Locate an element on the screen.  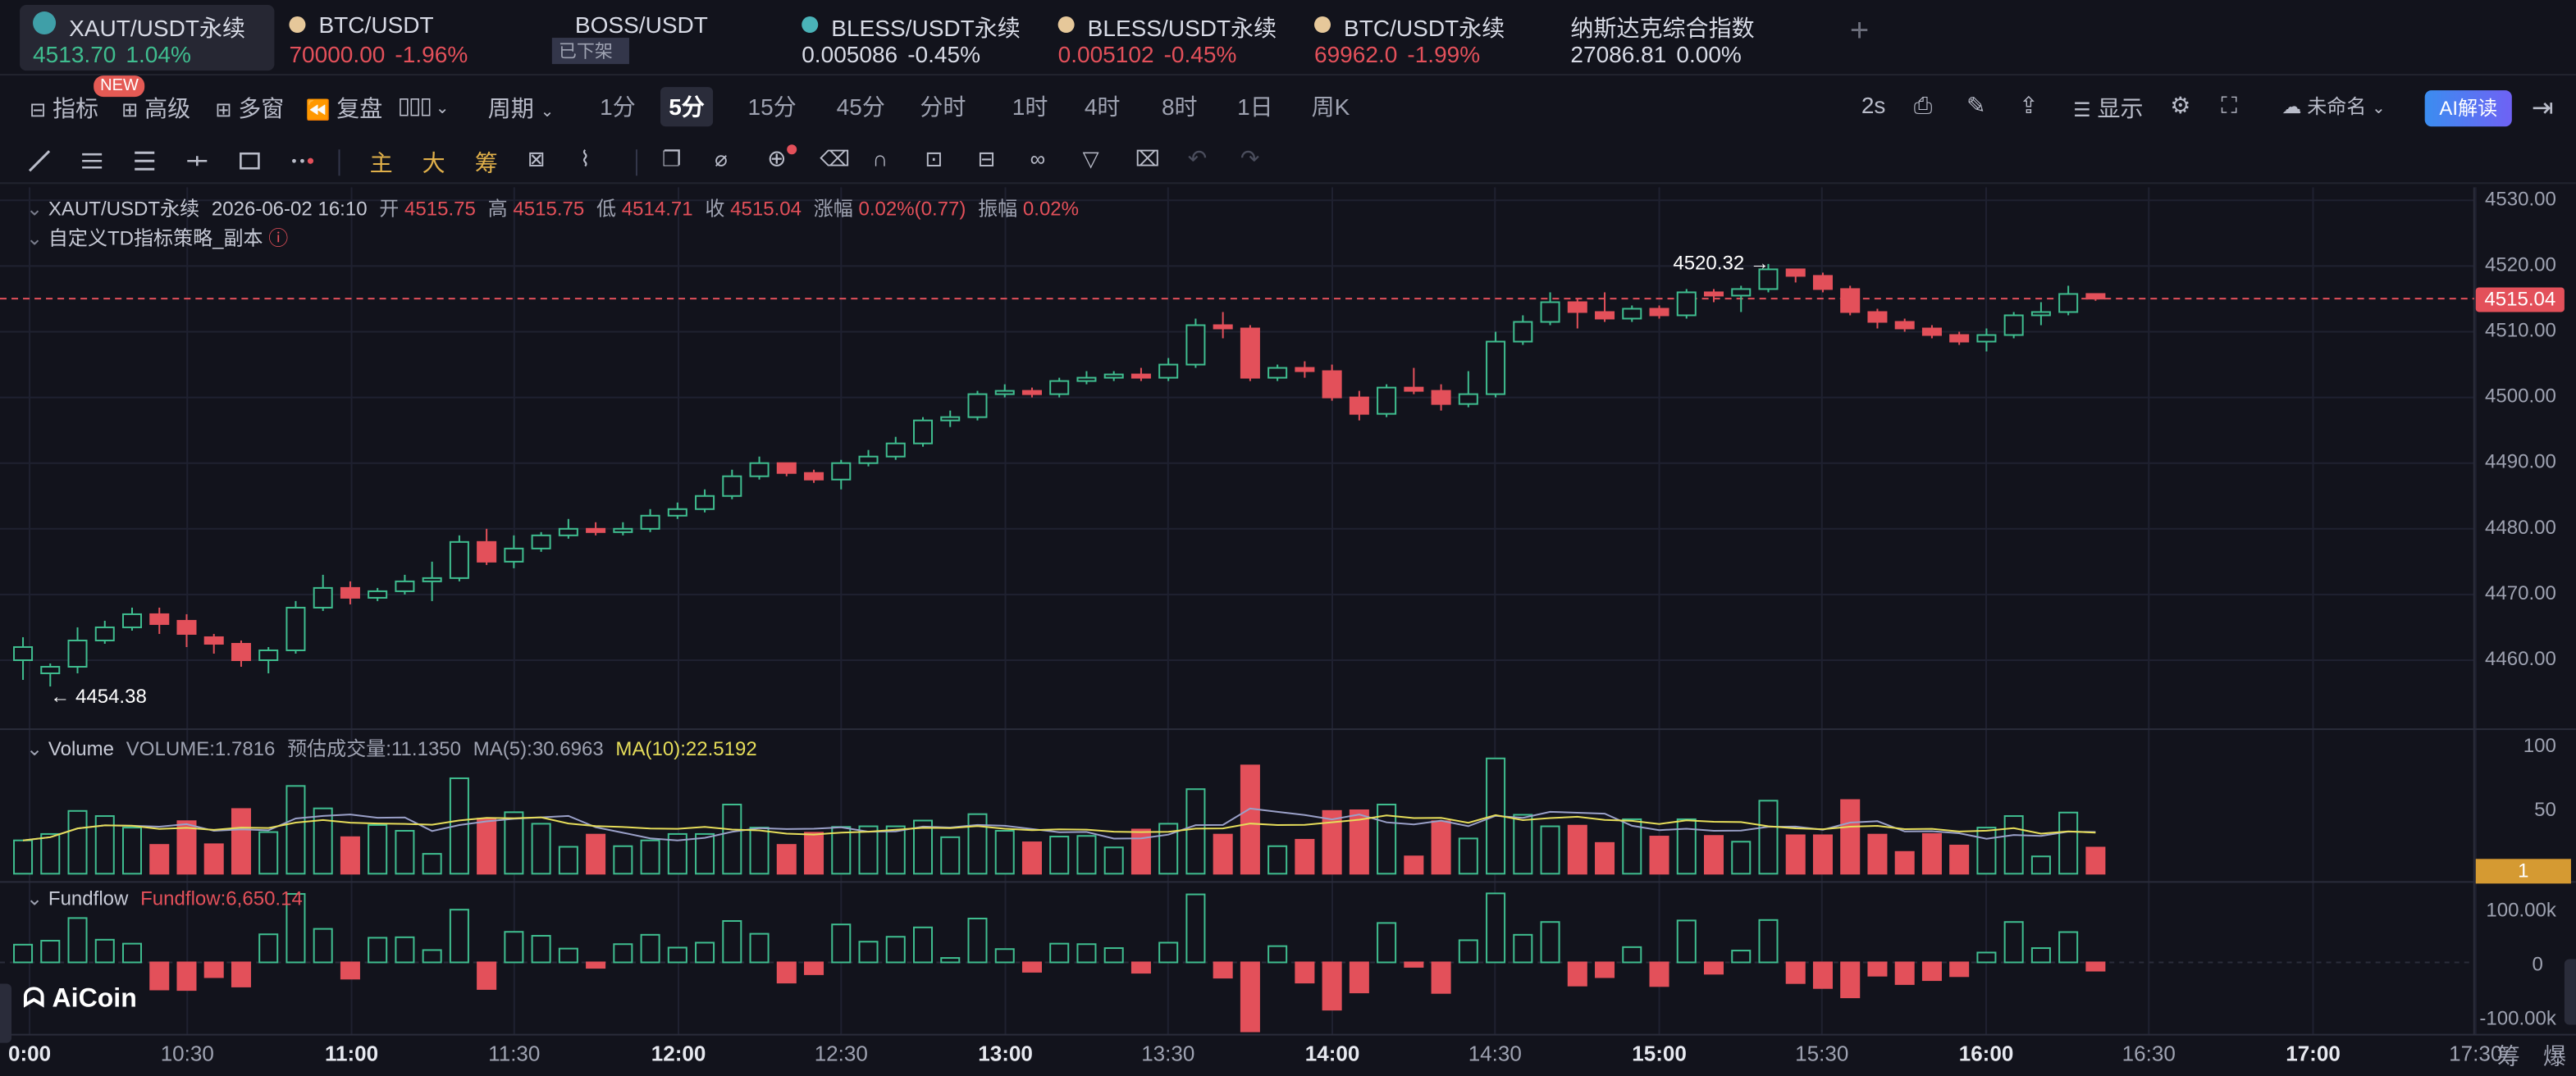
display-button: ☰ 显示 is located at coordinates (2108, 108).